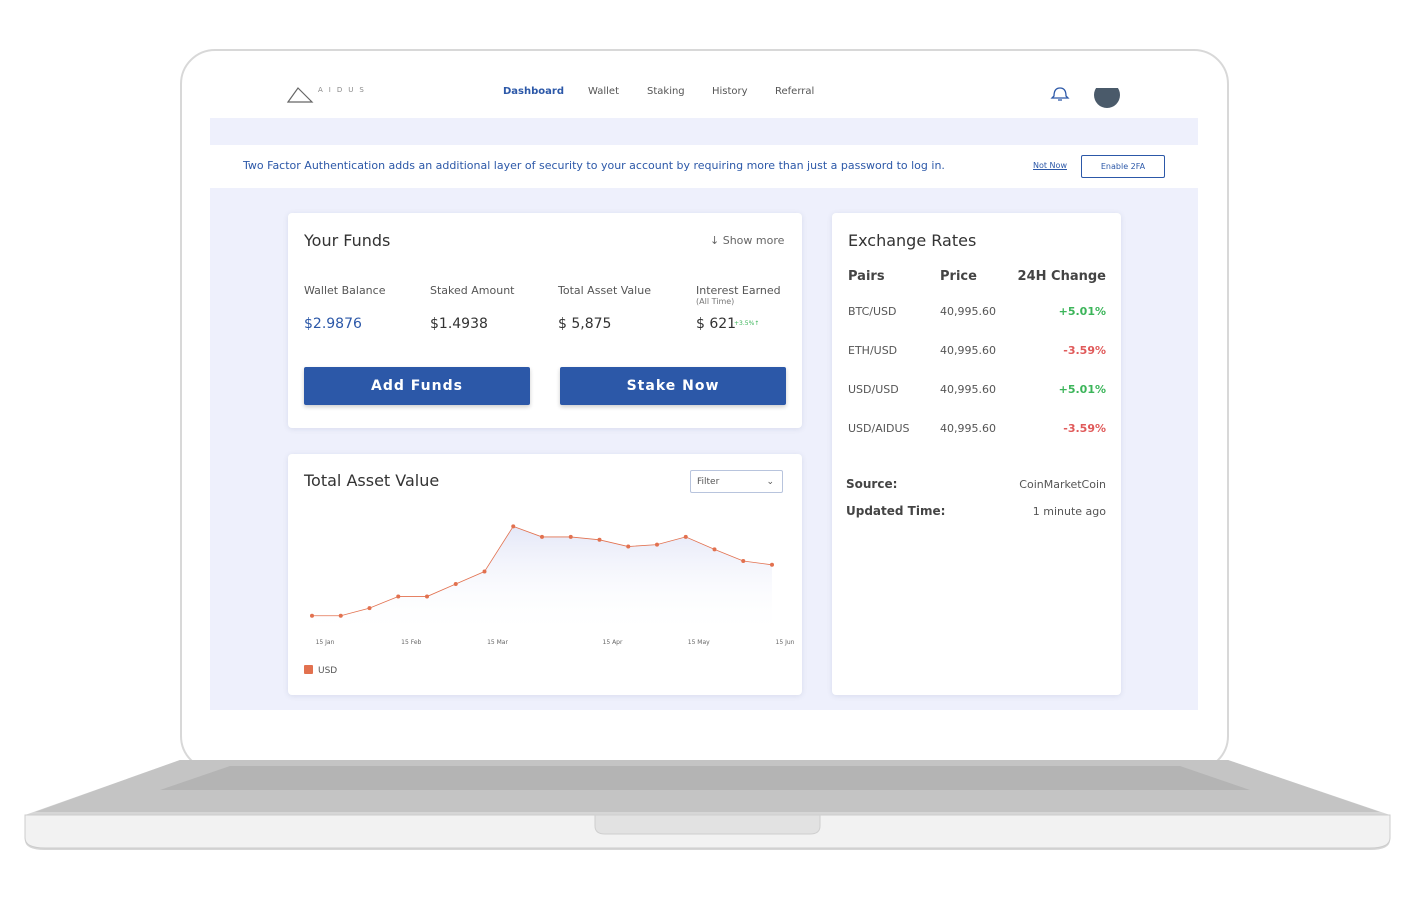 Image resolution: width=1420 pixels, height=908 pixels. Describe the element at coordinates (542, 580) in the screenshot. I see `area` at that location.